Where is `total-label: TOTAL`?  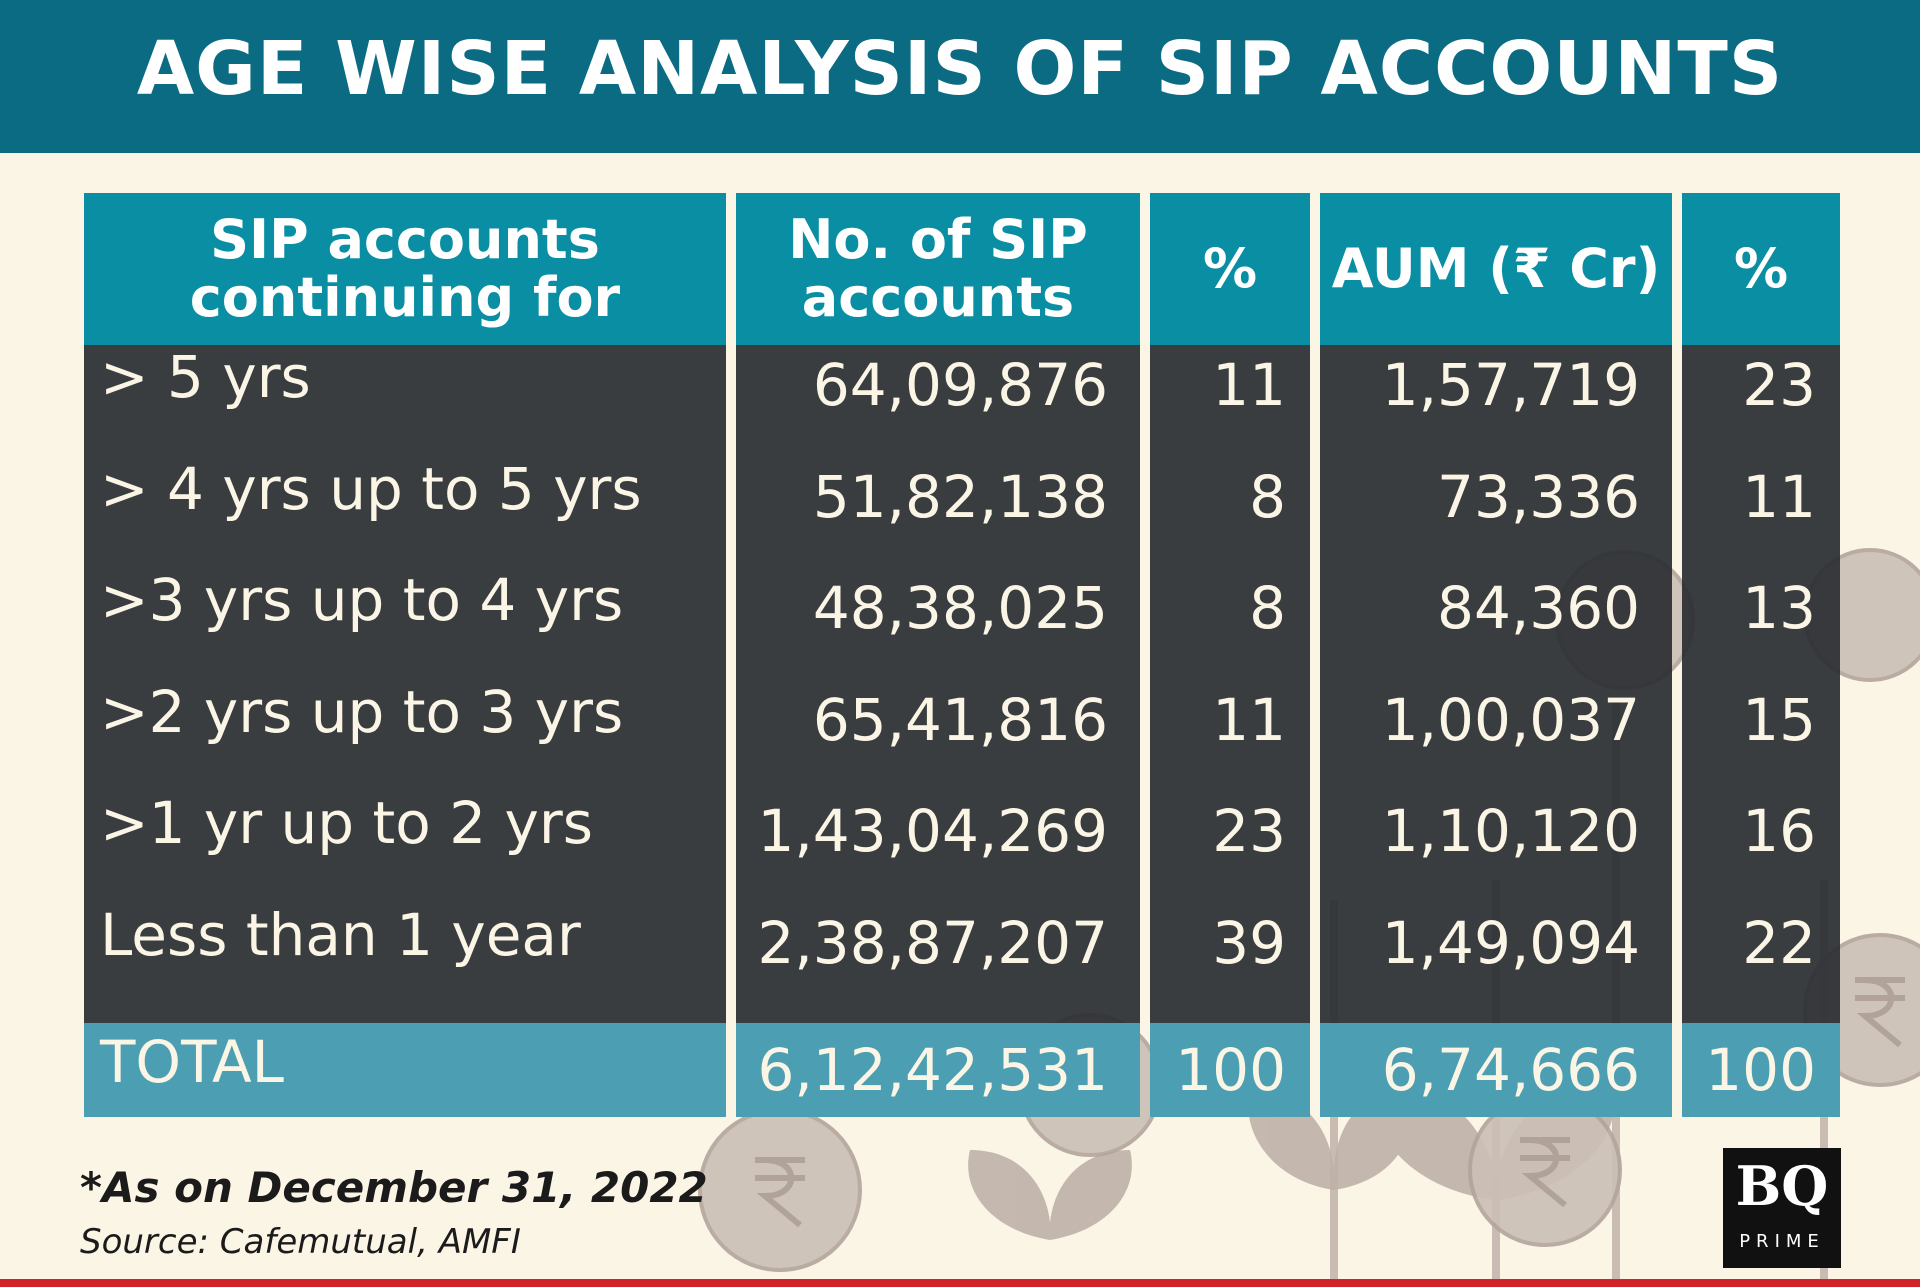
total-label: TOTAL is located at coordinates (192, 1062).